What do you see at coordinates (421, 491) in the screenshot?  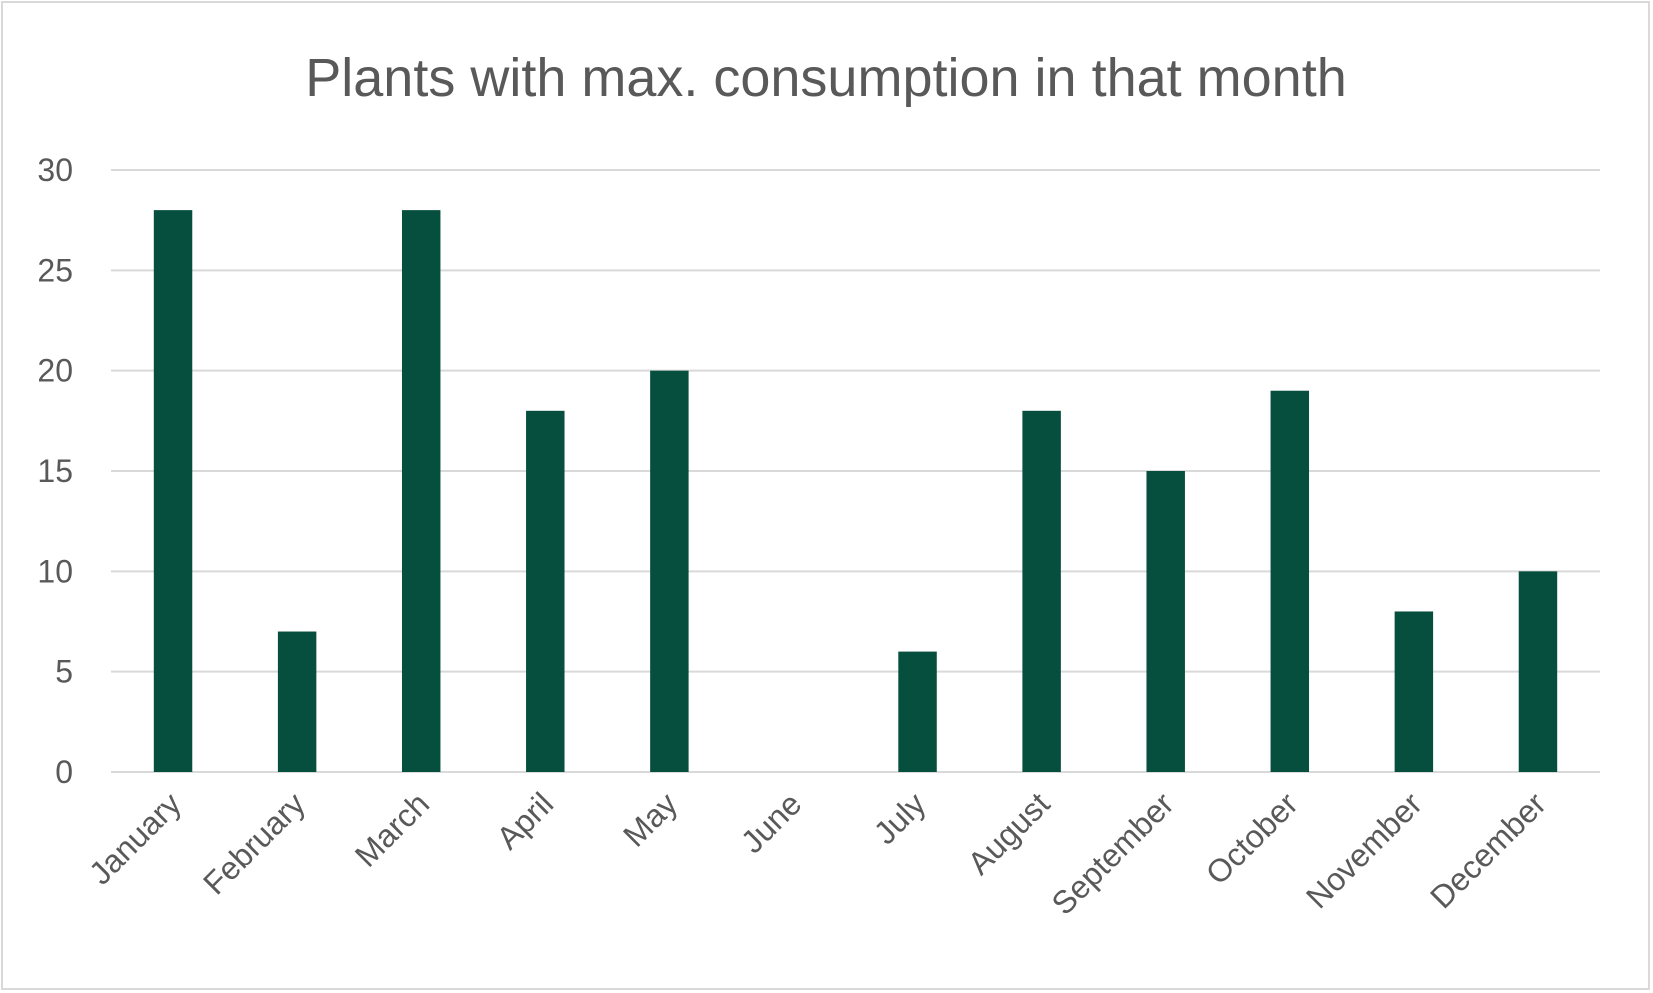 I see `bar-march` at bounding box center [421, 491].